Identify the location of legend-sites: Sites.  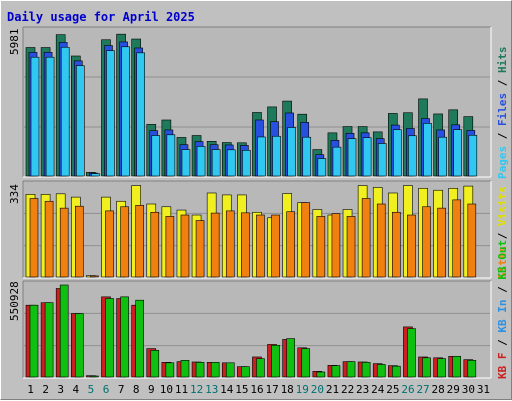
(502, 262).